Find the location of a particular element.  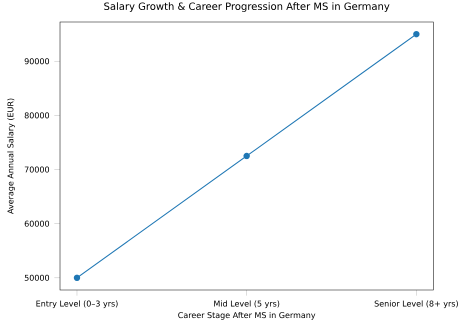

y-tick-label: 60000 is located at coordinates (37, 223).